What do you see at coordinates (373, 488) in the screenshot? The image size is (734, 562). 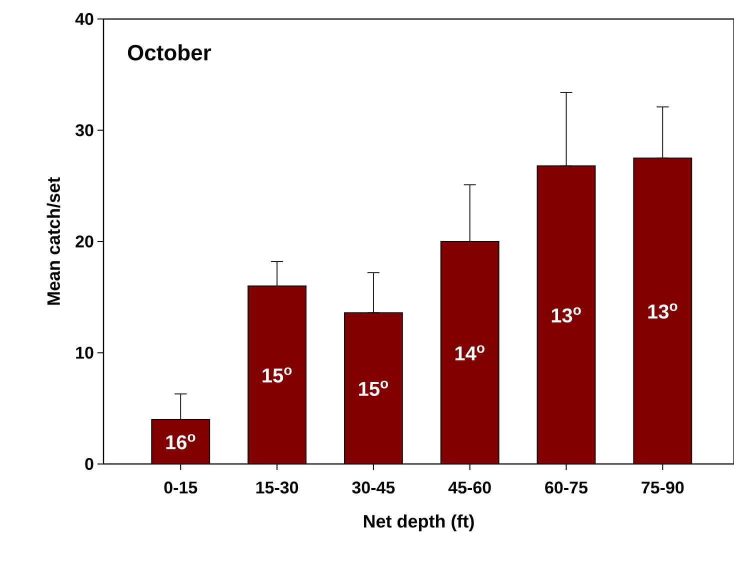 I see `x-tick-label: 30-45` at bounding box center [373, 488].